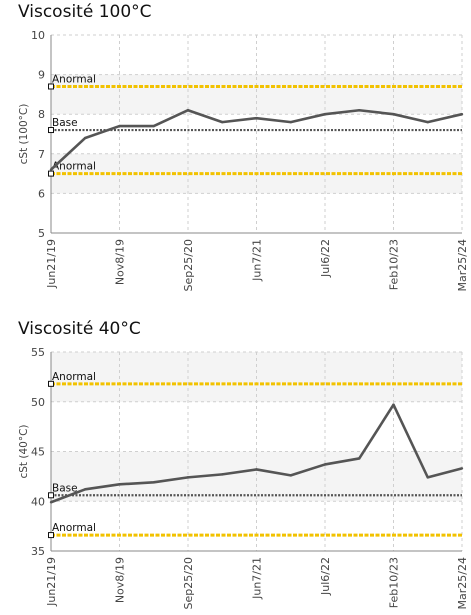  I want to click on y-tick-label: 50, so click(38, 402).